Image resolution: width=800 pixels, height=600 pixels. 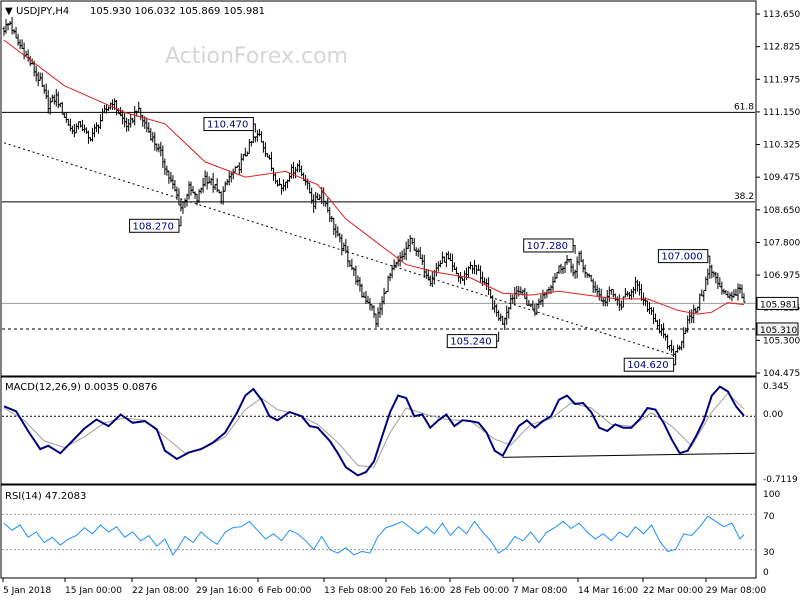 I want to click on price-callout: 107.000, so click(x=684, y=257).